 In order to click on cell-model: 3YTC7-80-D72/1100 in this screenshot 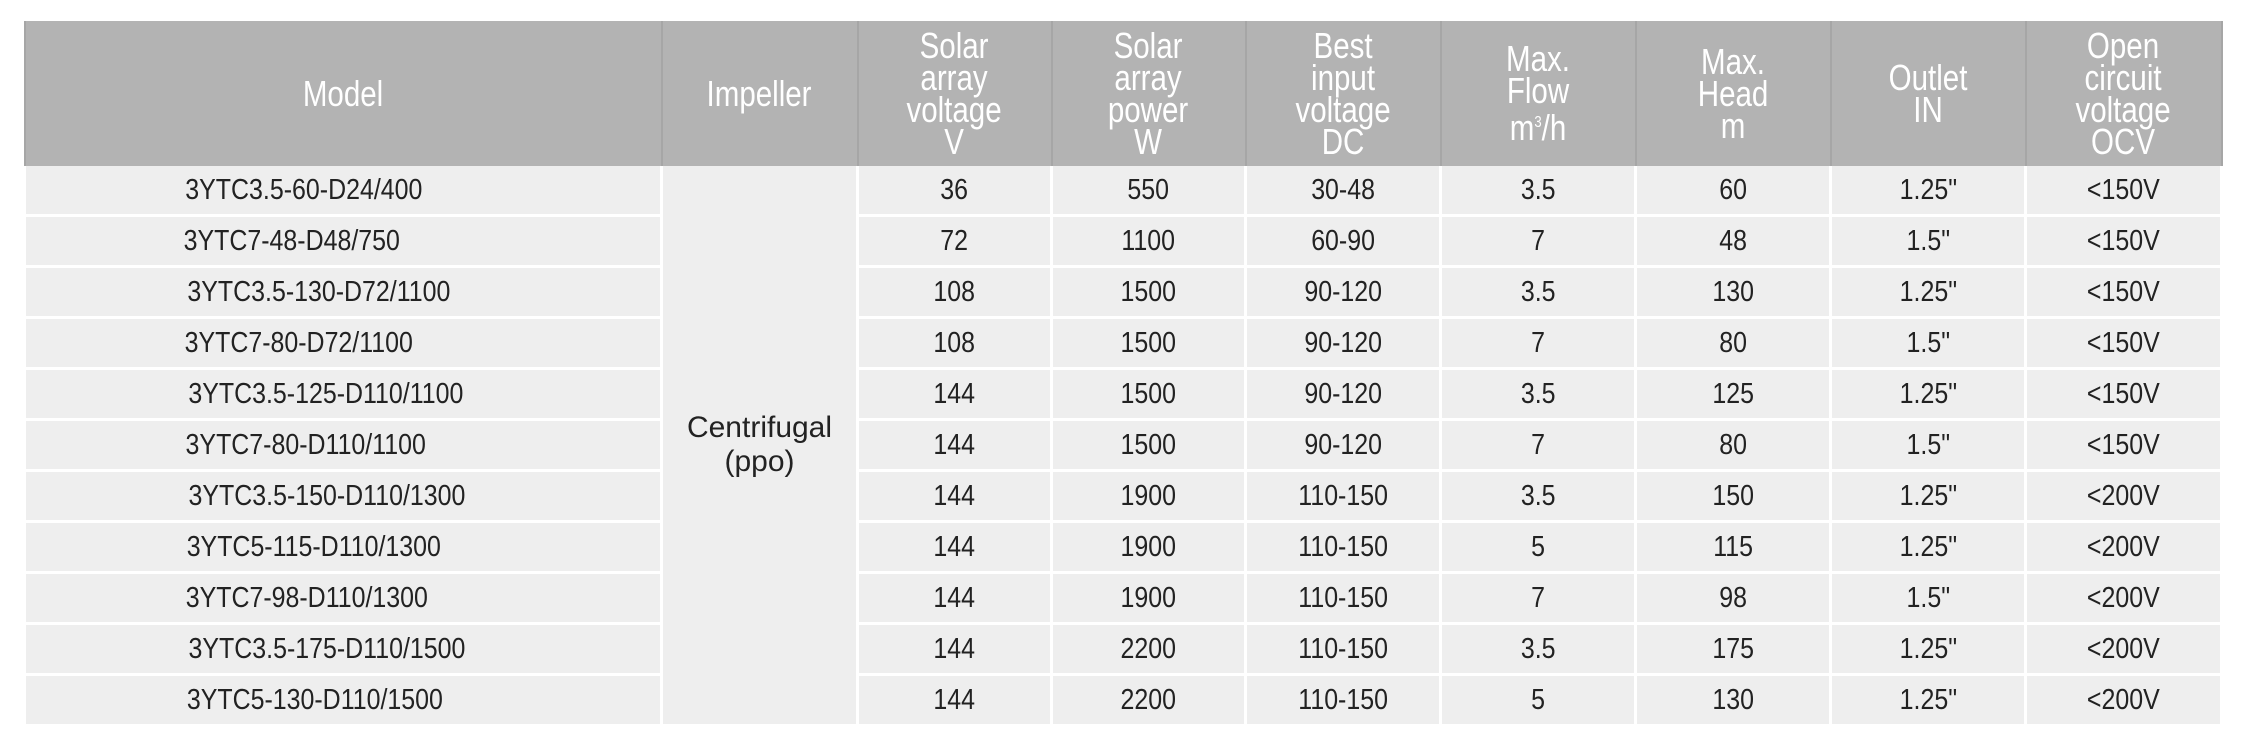, I will do `click(343, 343)`.